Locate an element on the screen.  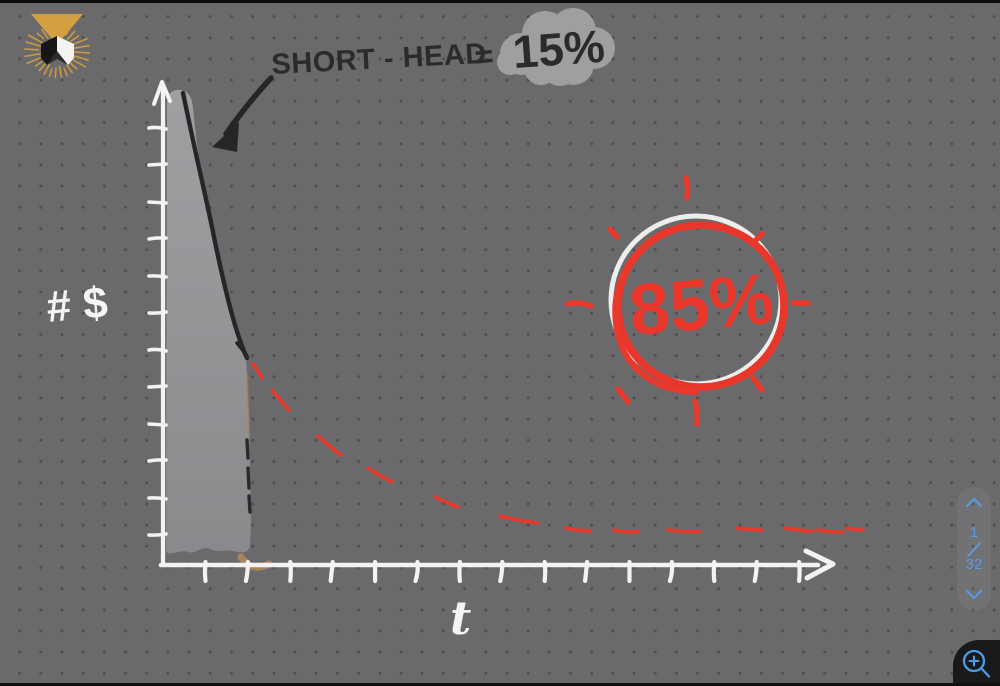
top-edge-bar is located at coordinates (500, 1).